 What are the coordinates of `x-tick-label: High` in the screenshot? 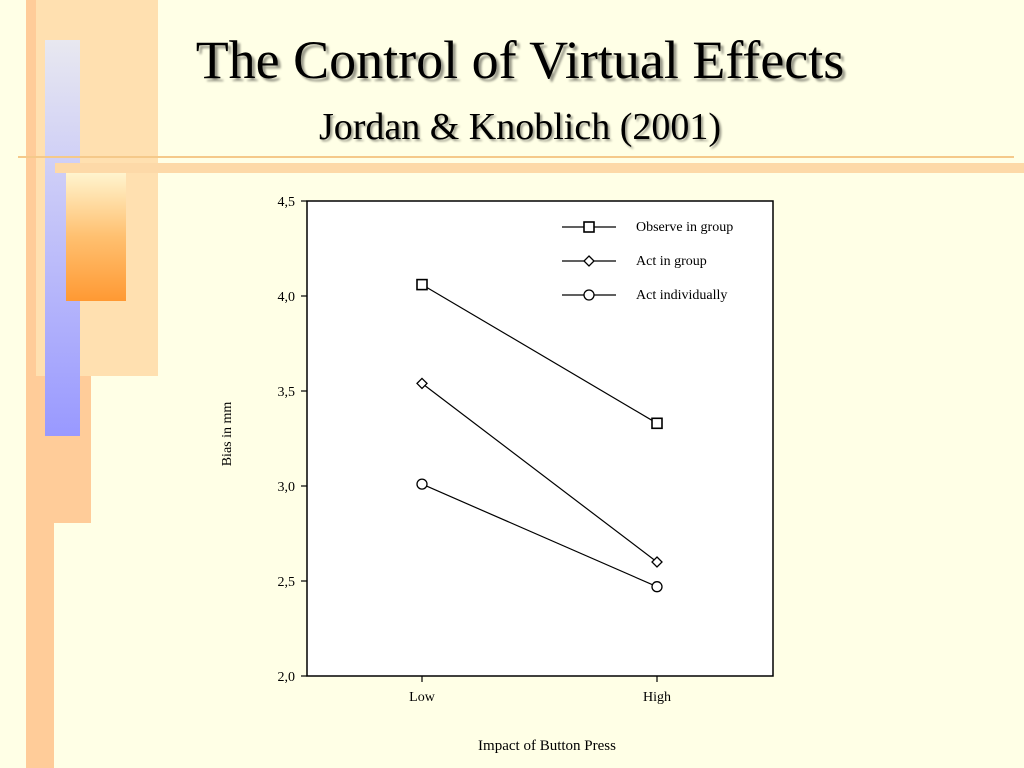 It's located at (657, 697).